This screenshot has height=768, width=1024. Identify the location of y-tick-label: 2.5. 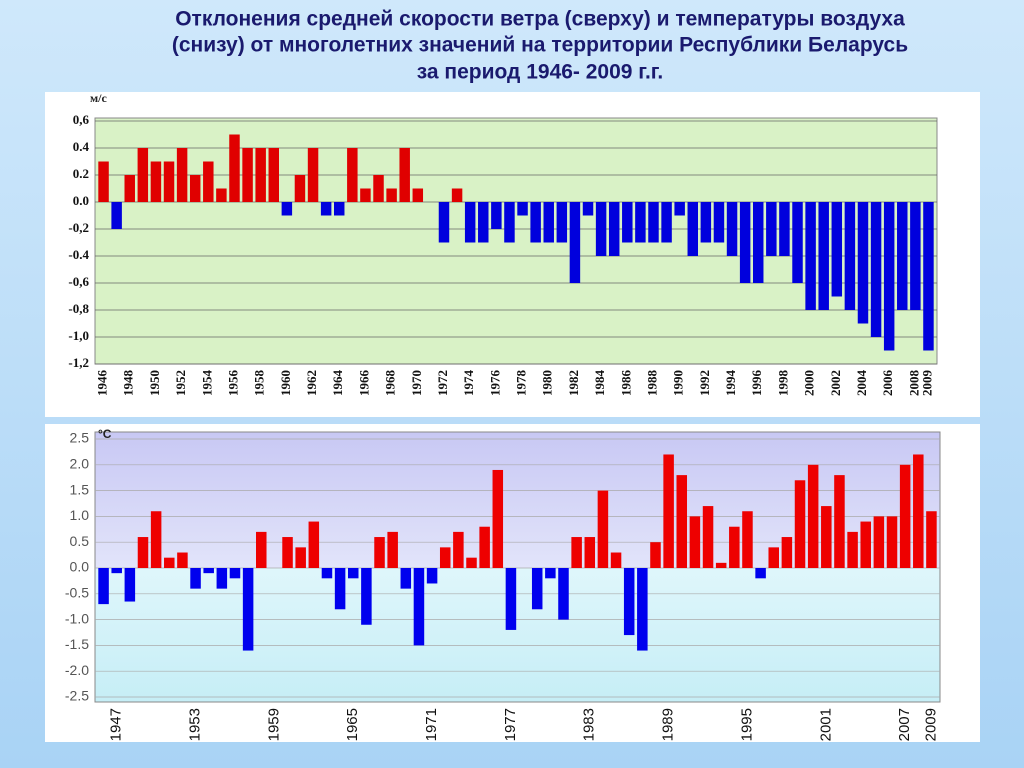
(80, 438).